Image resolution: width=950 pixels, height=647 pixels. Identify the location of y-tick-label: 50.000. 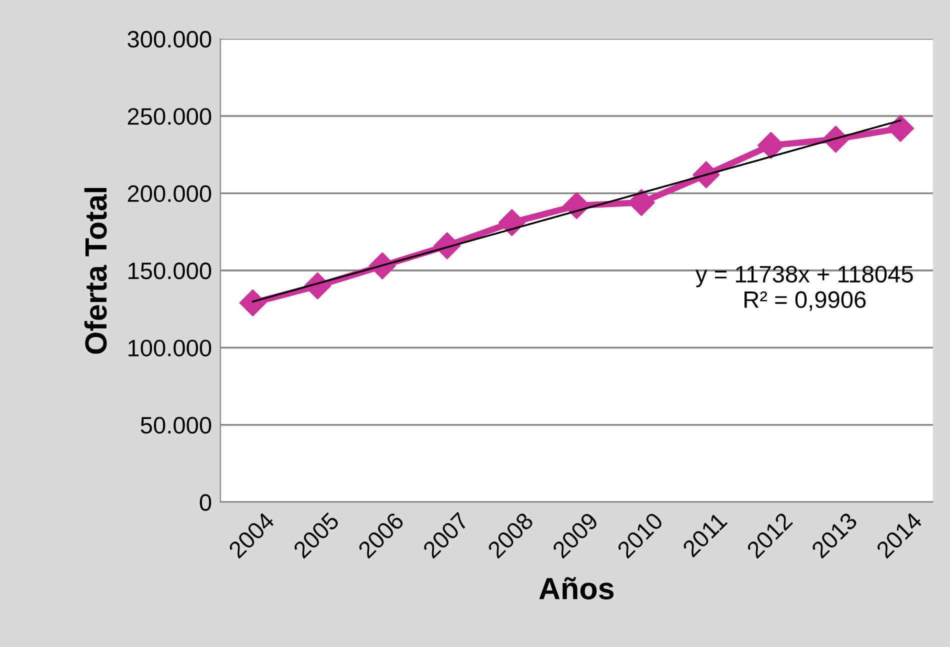
(176, 425).